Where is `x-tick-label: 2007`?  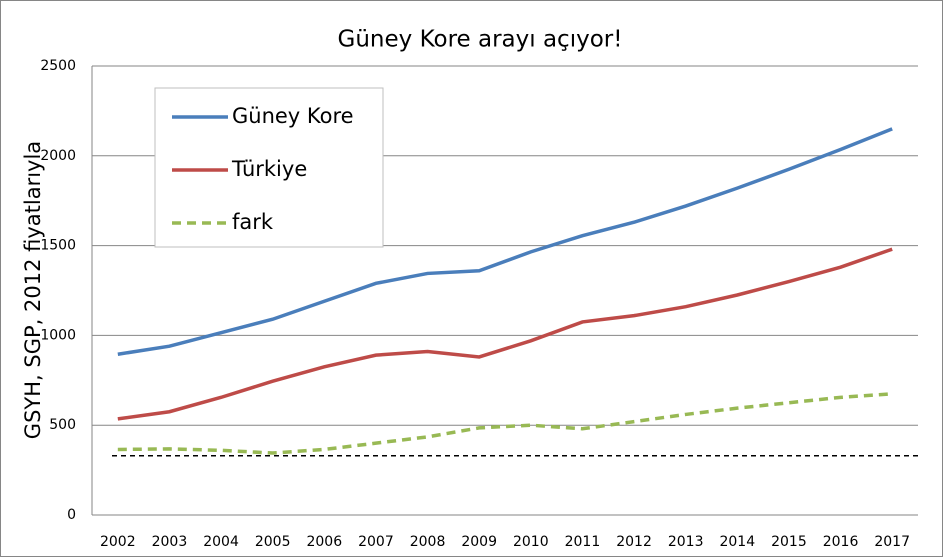 x-tick-label: 2007 is located at coordinates (376, 542).